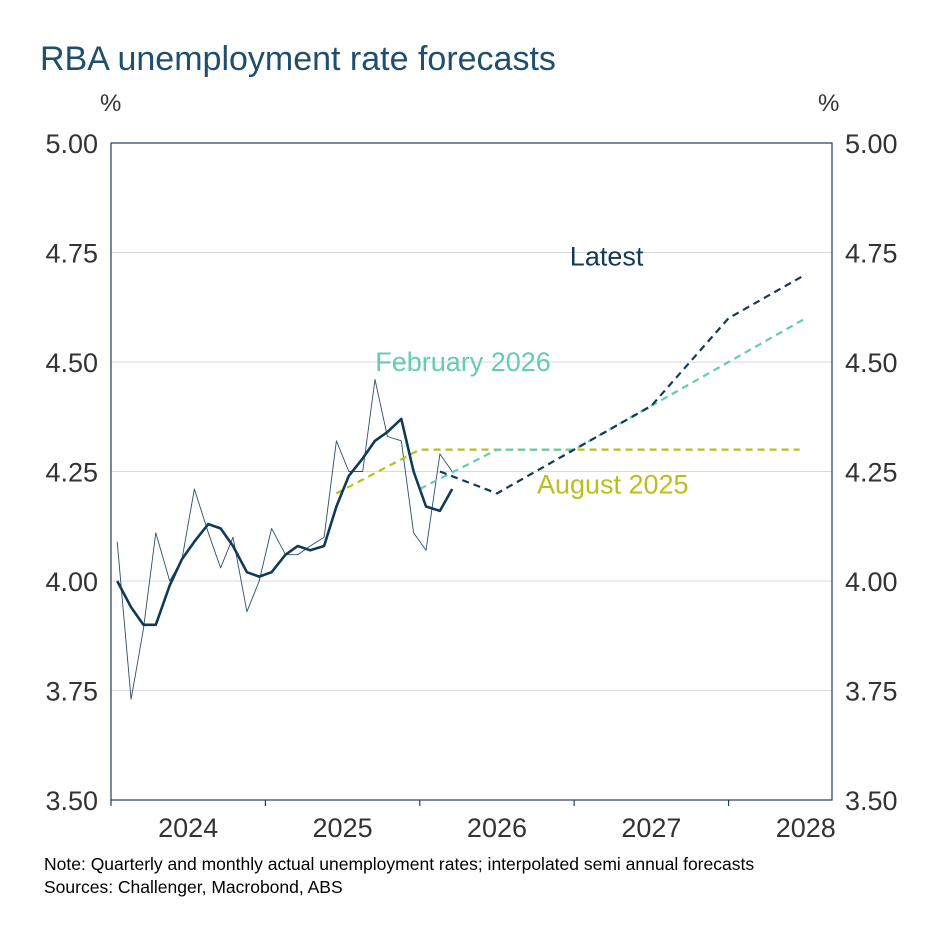 The height and width of the screenshot is (943, 943). What do you see at coordinates (871, 144) in the screenshot?
I see `y-tick-label-right: 5.00` at bounding box center [871, 144].